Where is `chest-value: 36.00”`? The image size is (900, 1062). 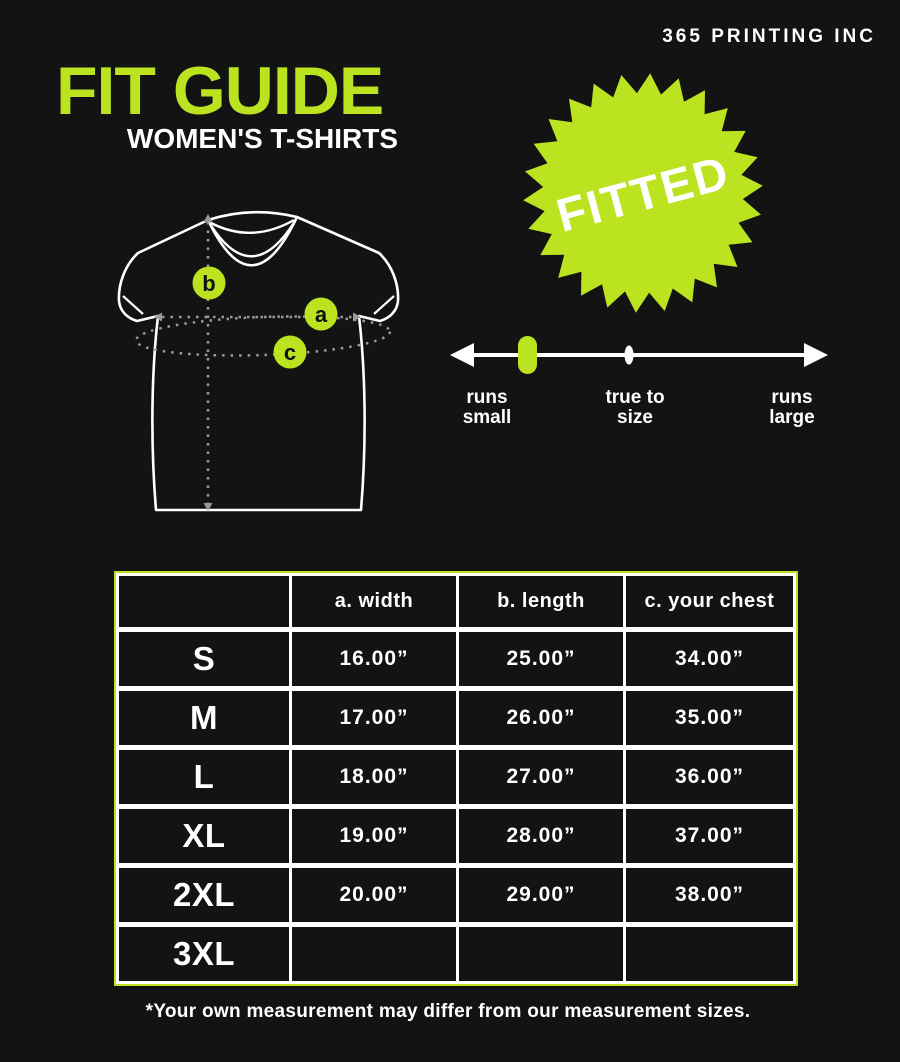 chest-value: 36.00” is located at coordinates (709, 776).